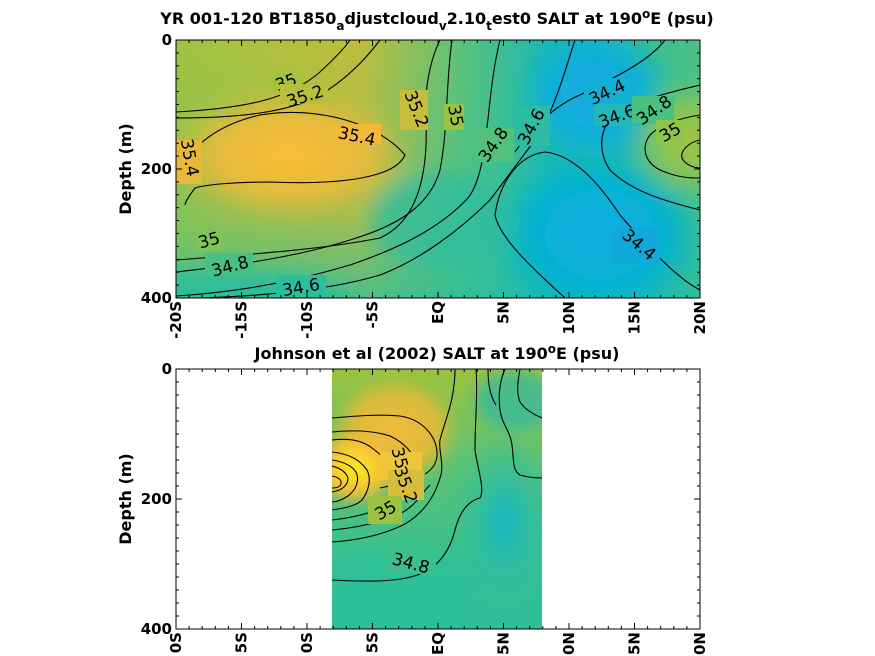 This screenshot has height=656, width=875. I want to click on top-y-axis: 0 200 400, so click(156, 169).